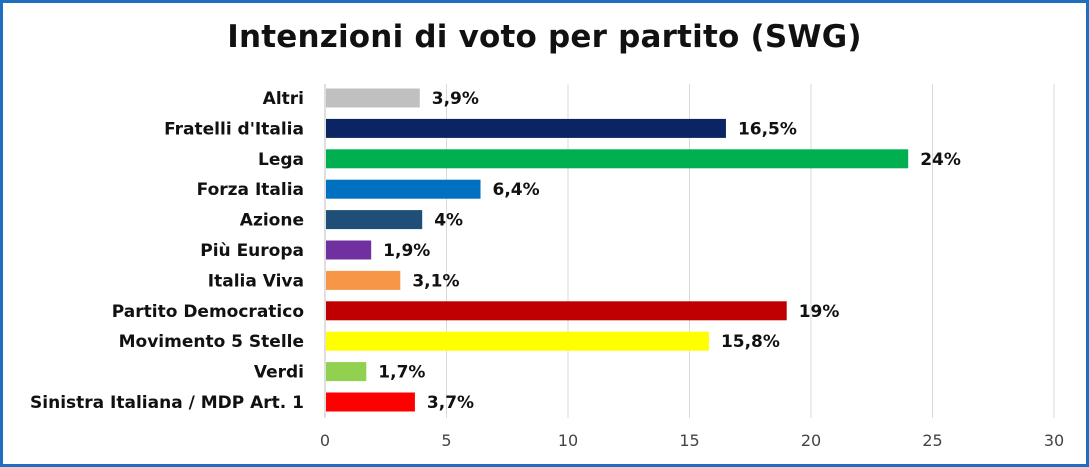 The height and width of the screenshot is (467, 1089). Describe the element at coordinates (544, 37) in the screenshot. I see `chart-title: Intenzioni di voto per partito (SWG)` at that location.